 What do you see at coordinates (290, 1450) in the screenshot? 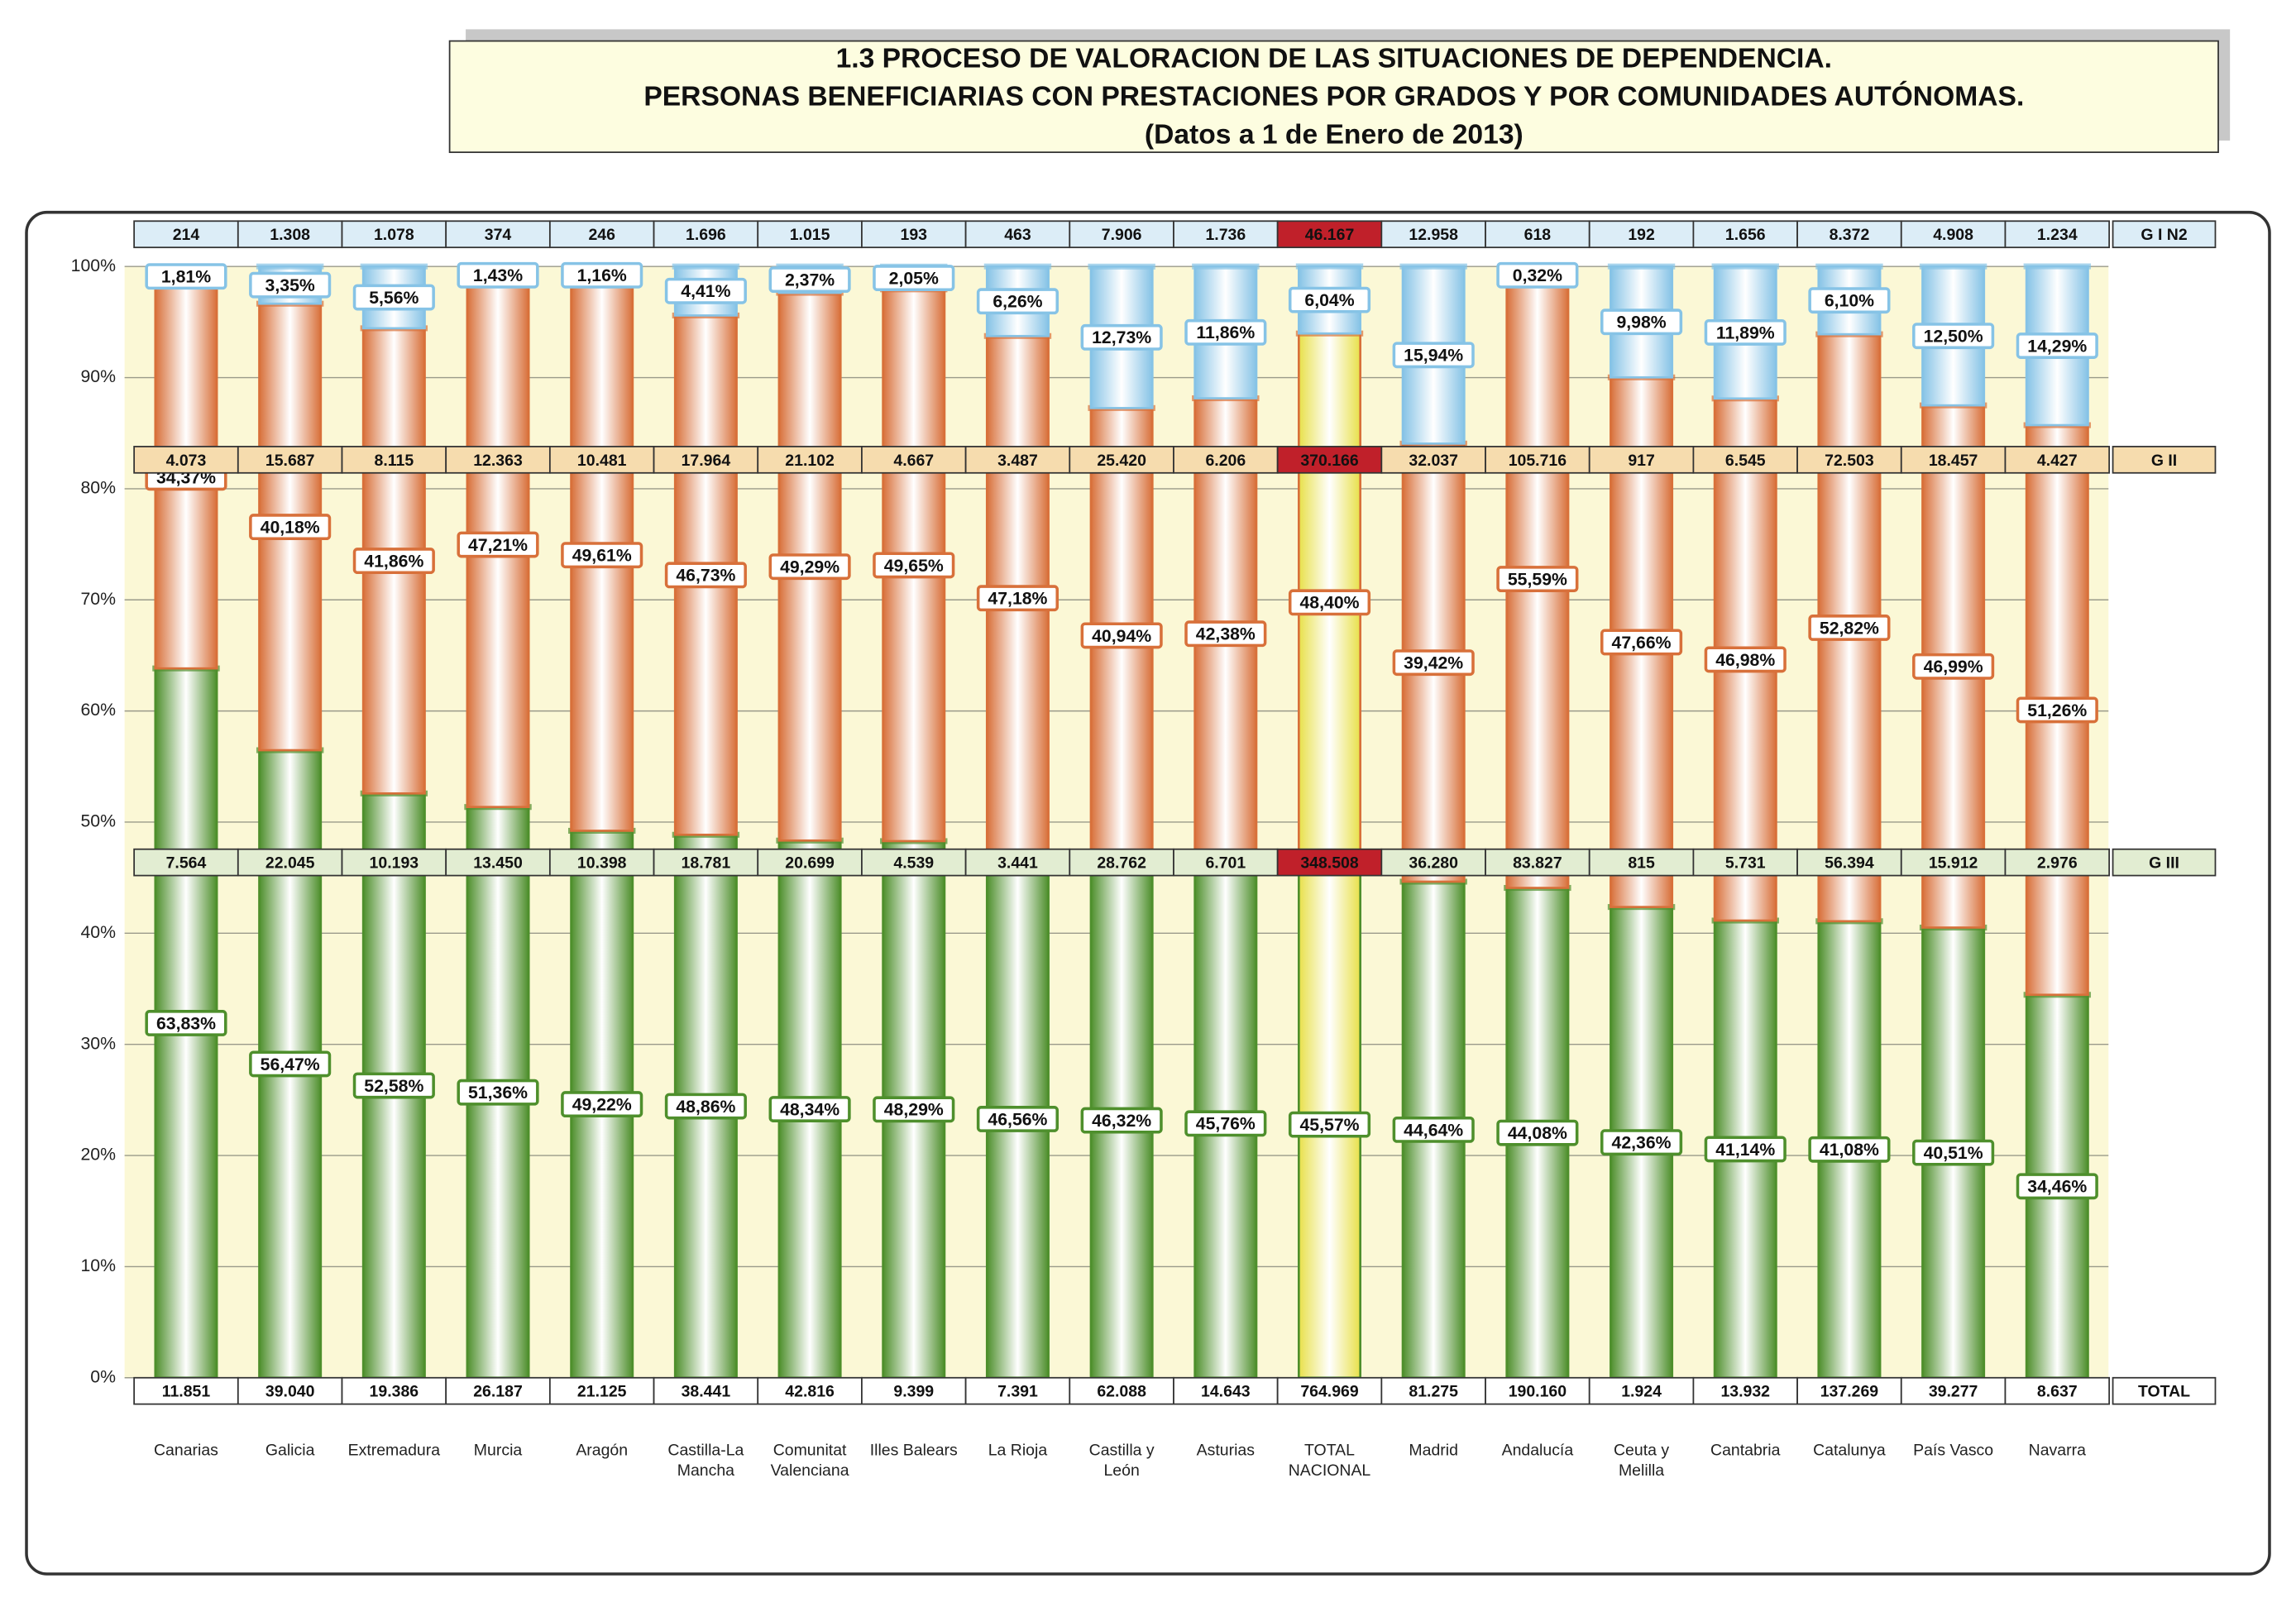
I see `x-tick-label: Galicia` at bounding box center [290, 1450].